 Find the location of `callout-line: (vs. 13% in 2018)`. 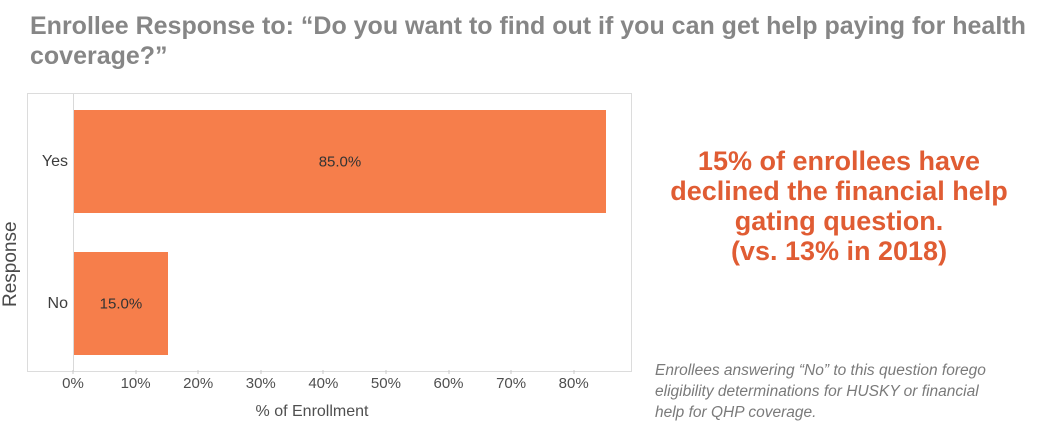

callout-line: (vs. 13% in 2018) is located at coordinates (839, 251).